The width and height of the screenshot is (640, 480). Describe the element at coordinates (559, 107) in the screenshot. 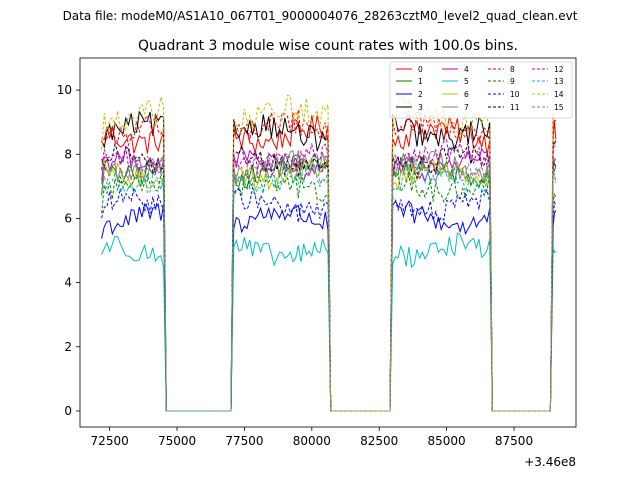

I see `legend-label-15: 15` at that location.